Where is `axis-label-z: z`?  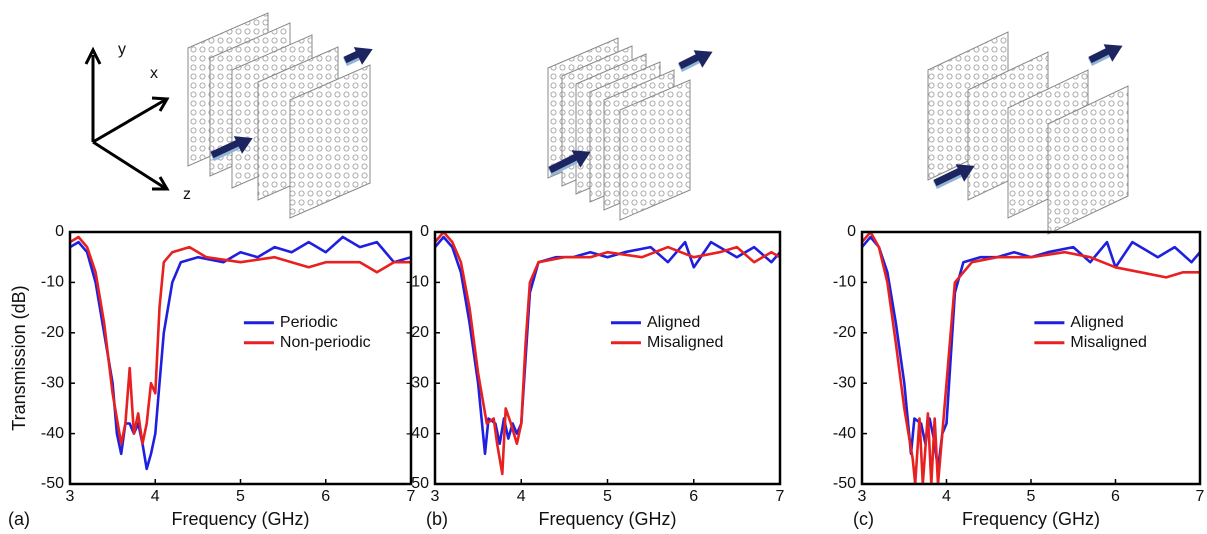
axis-label-z: z is located at coordinates (187, 194).